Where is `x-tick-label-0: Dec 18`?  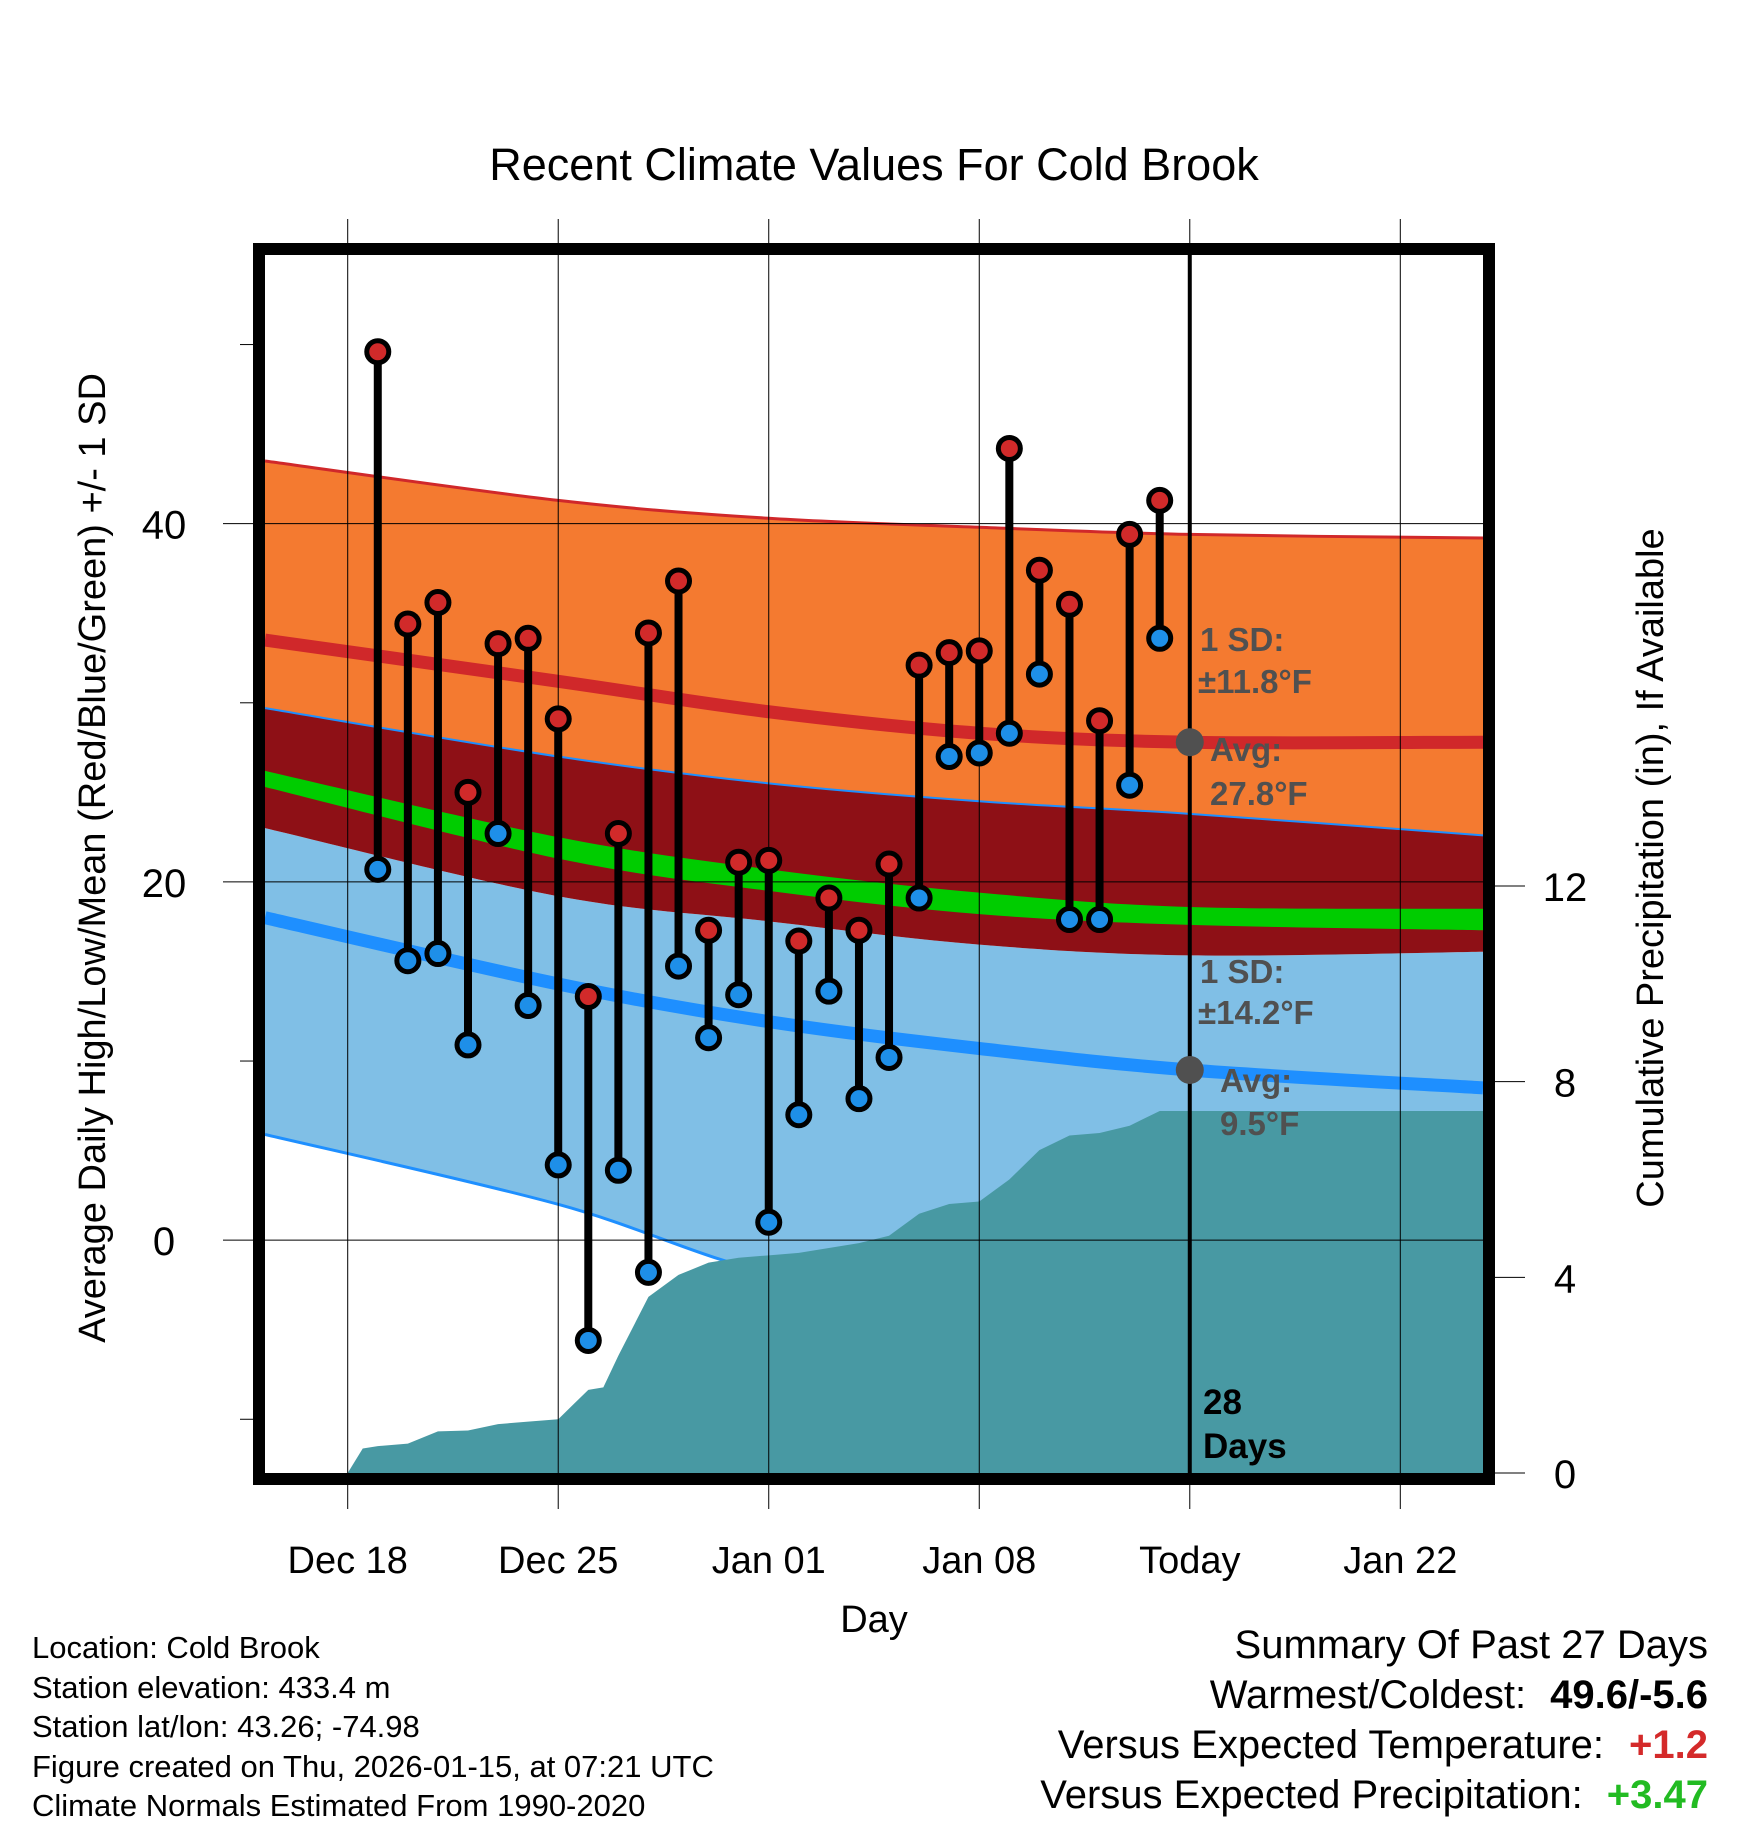
x-tick-label-0: Dec 18 is located at coordinates (348, 1561).